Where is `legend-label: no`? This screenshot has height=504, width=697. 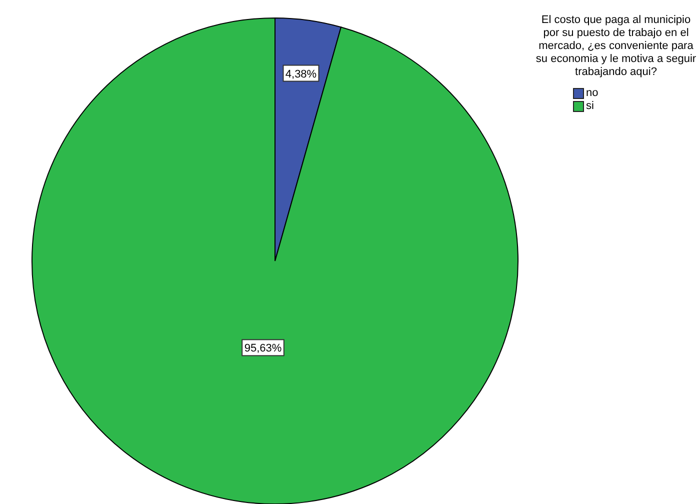 legend-label: no is located at coordinates (592, 93).